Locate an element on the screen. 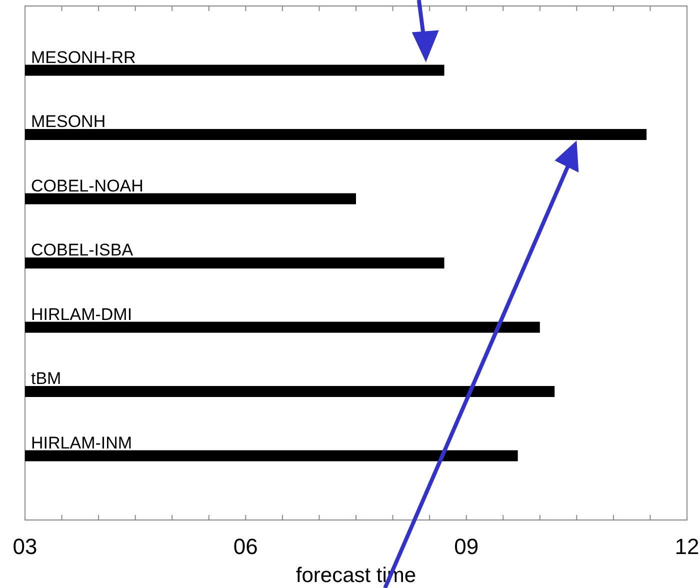 This screenshot has height=588, width=700. y-tick-label: COBEL-NOAH is located at coordinates (87, 186).